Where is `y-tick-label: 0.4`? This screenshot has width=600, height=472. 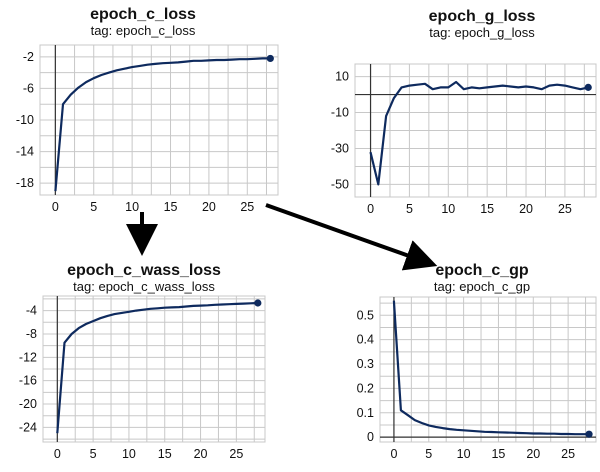
y-tick-label: 0.4 is located at coordinates (365, 340).